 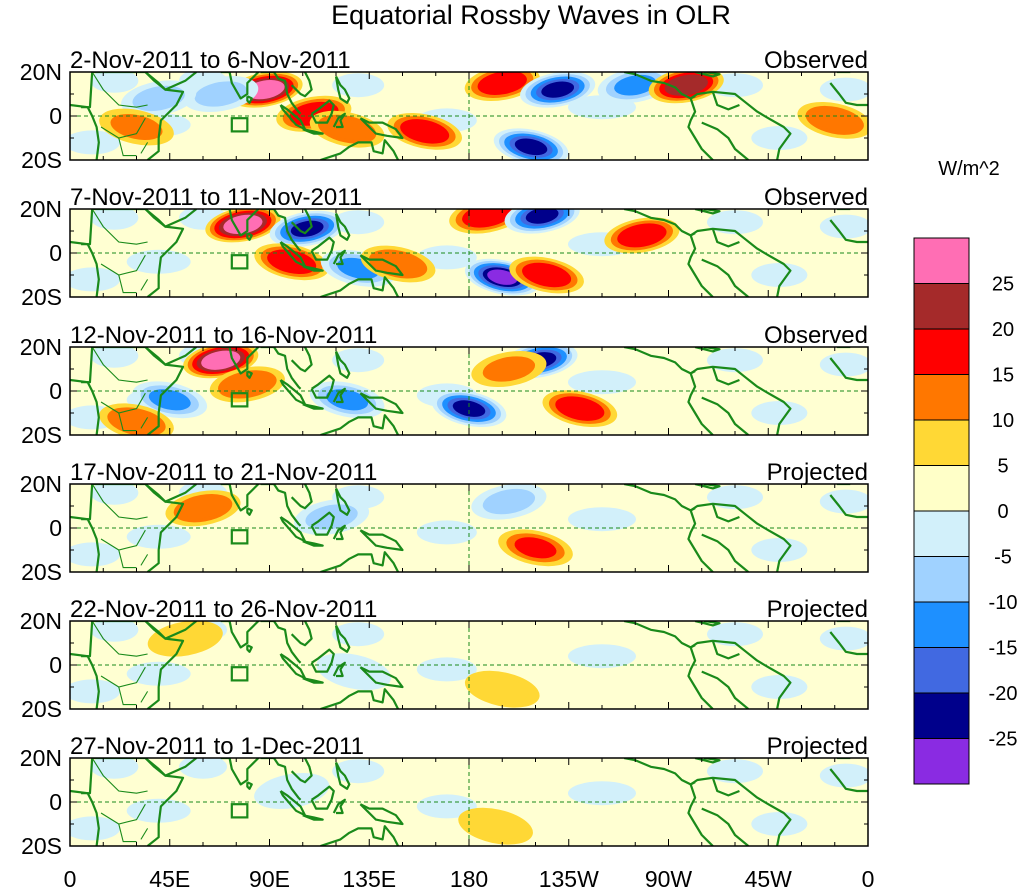 I want to click on legend-label: 20, so click(x=1003, y=330).